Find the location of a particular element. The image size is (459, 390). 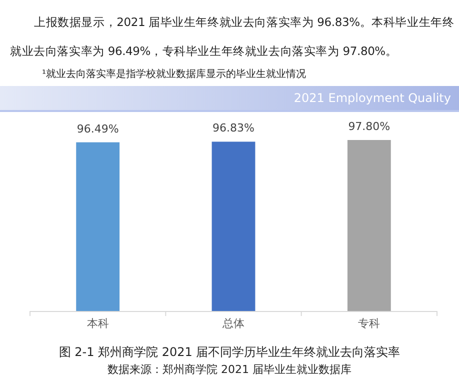

x-tick-label: 专科 is located at coordinates (369, 323).